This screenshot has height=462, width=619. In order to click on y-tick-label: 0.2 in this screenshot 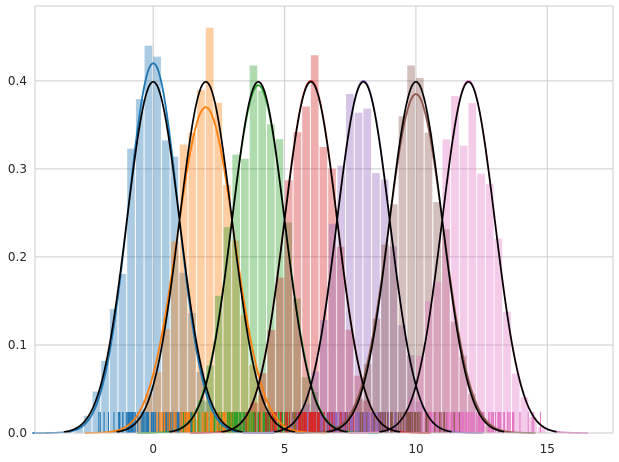, I will do `click(17, 257)`.